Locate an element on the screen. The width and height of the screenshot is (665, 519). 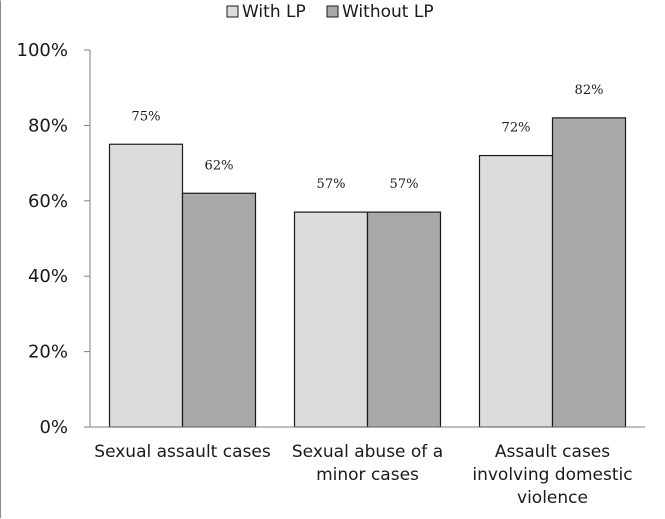
legend-label: With LP is located at coordinates (274, 12).